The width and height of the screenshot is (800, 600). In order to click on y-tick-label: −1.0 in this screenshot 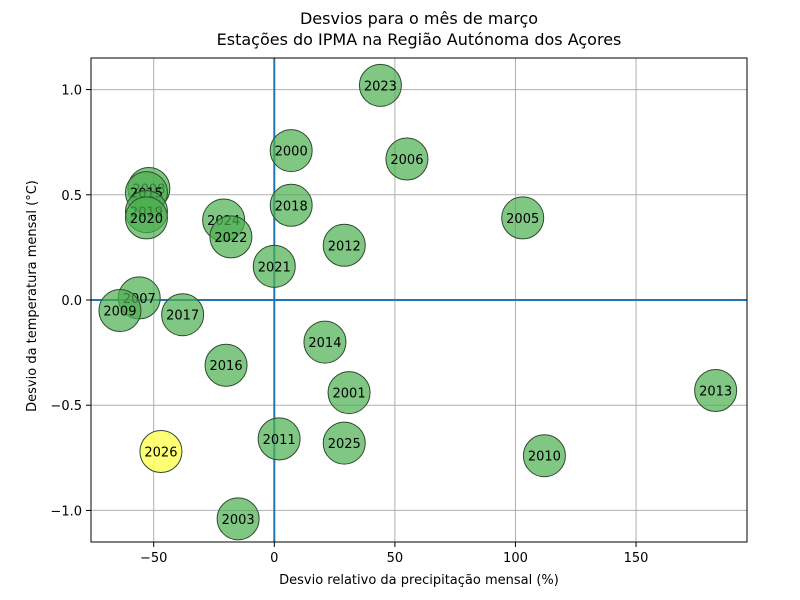, I will do `click(66, 511)`.